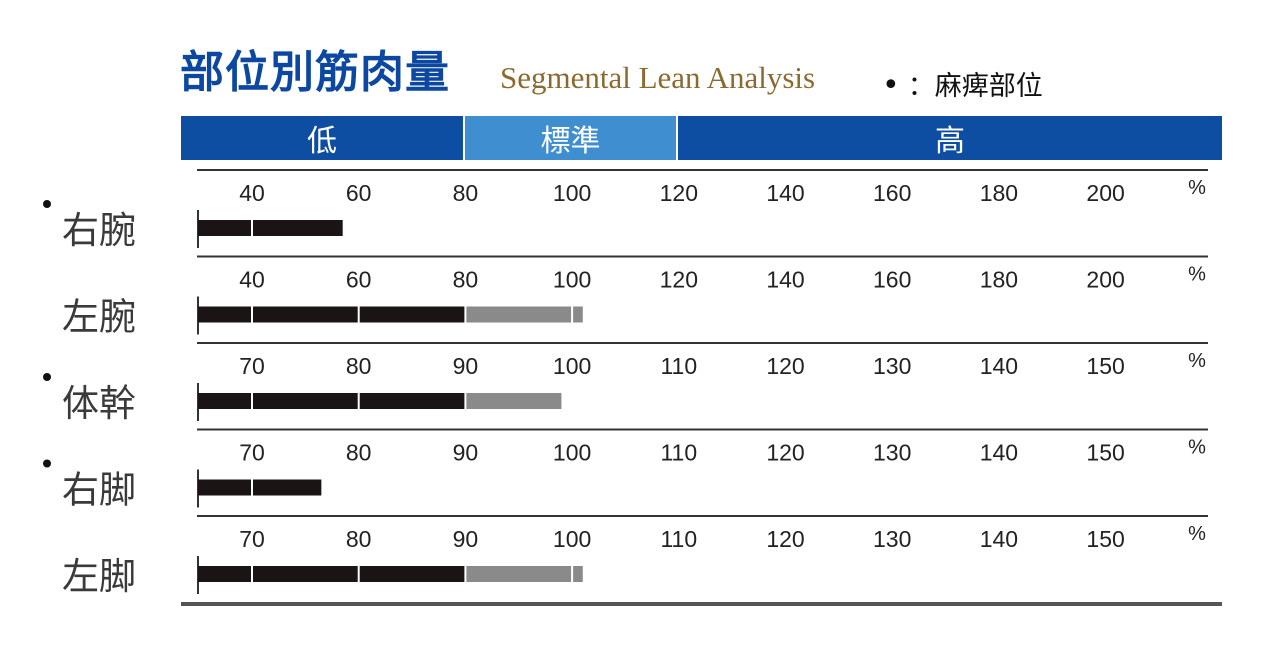 This screenshot has width=1264, height=647. Describe the element at coordinates (315, 72) in the screenshot. I see `chart-title: 部位別筋肉量` at that location.